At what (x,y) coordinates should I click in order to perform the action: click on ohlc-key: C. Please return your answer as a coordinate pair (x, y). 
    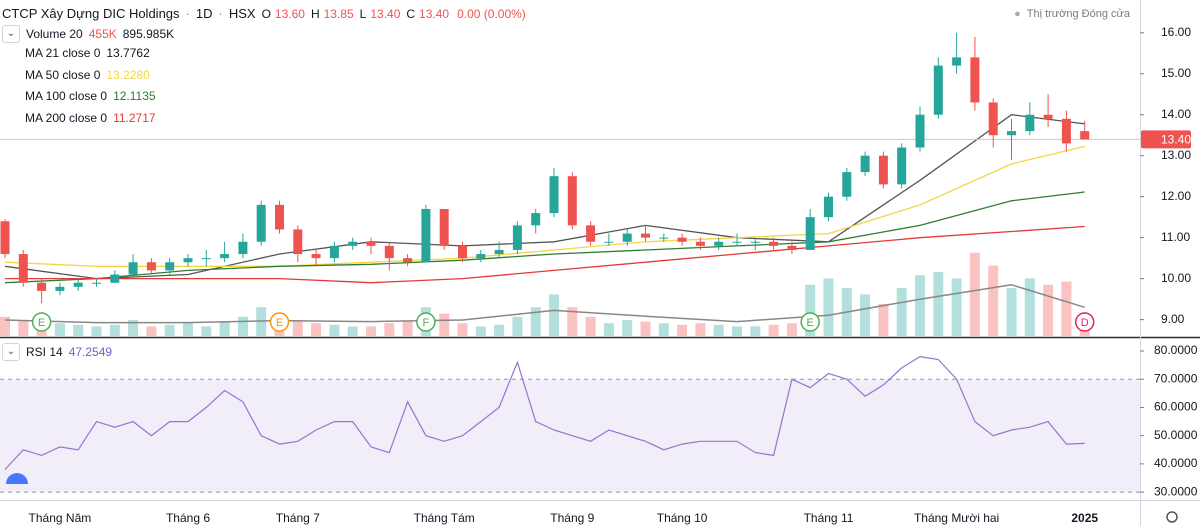
    Looking at the image, I should click on (411, 13).